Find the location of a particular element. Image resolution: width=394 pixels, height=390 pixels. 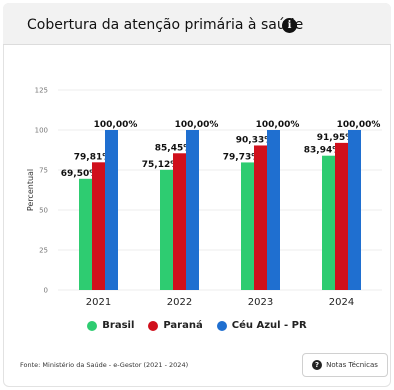

x-tick-label: 2022 is located at coordinates (179, 302).